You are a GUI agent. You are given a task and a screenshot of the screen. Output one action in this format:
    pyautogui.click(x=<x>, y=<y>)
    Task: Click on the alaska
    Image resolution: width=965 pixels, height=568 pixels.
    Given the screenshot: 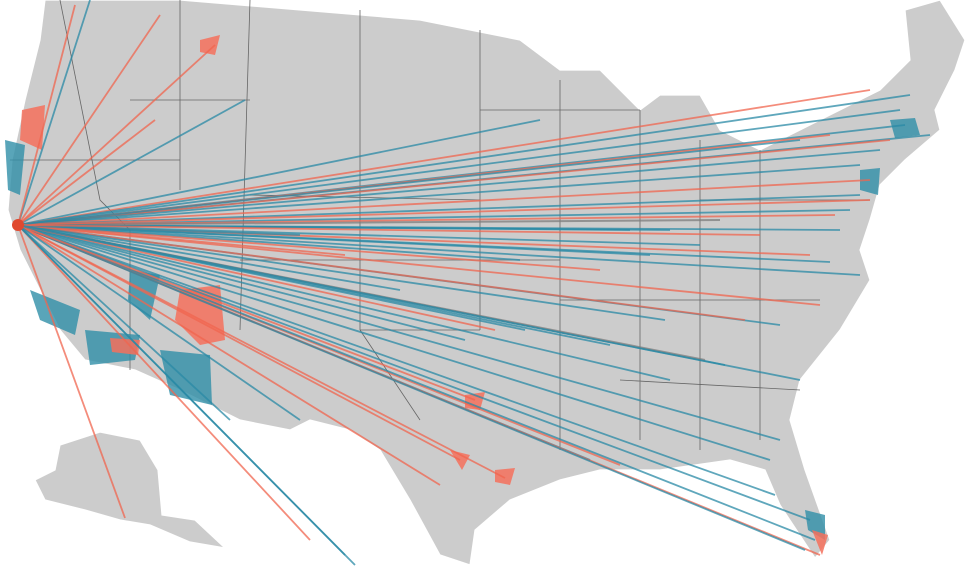 What is the action you would take?
    pyautogui.click(x=130, y=490)
    